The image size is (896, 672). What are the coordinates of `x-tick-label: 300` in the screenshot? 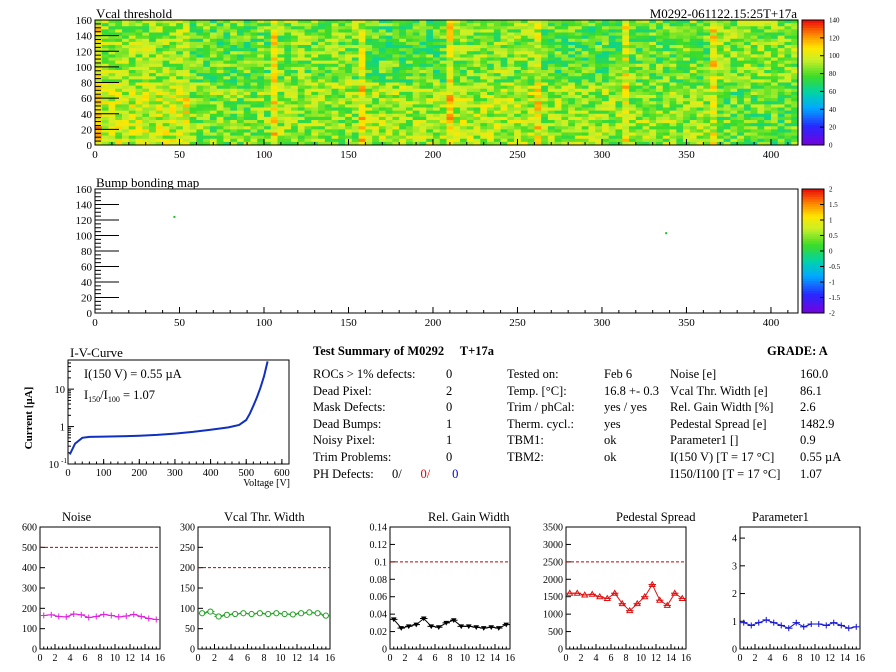 It's located at (602, 155).